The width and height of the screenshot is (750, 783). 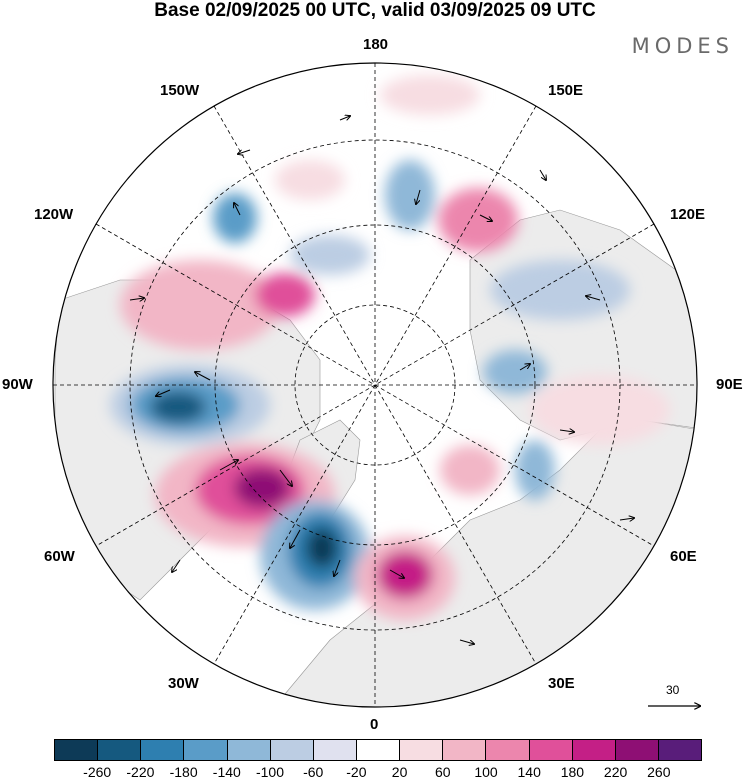 What do you see at coordinates (226, 772) in the screenshot?
I see `colorbar-tick-label: -140` at bounding box center [226, 772].